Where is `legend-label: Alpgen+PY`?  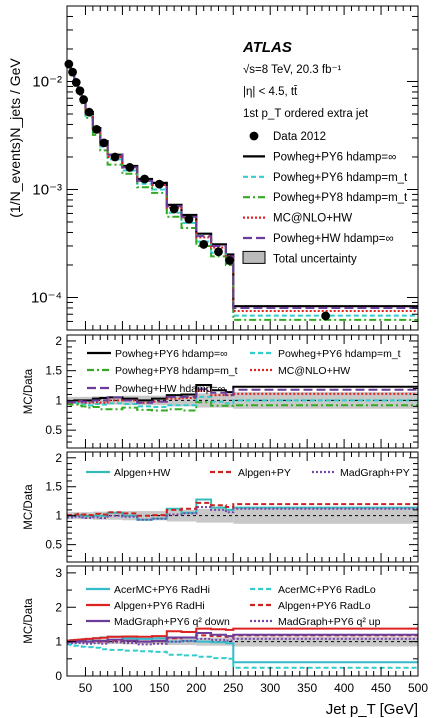 legend-label: Alpgen+PY is located at coordinates (264, 473).